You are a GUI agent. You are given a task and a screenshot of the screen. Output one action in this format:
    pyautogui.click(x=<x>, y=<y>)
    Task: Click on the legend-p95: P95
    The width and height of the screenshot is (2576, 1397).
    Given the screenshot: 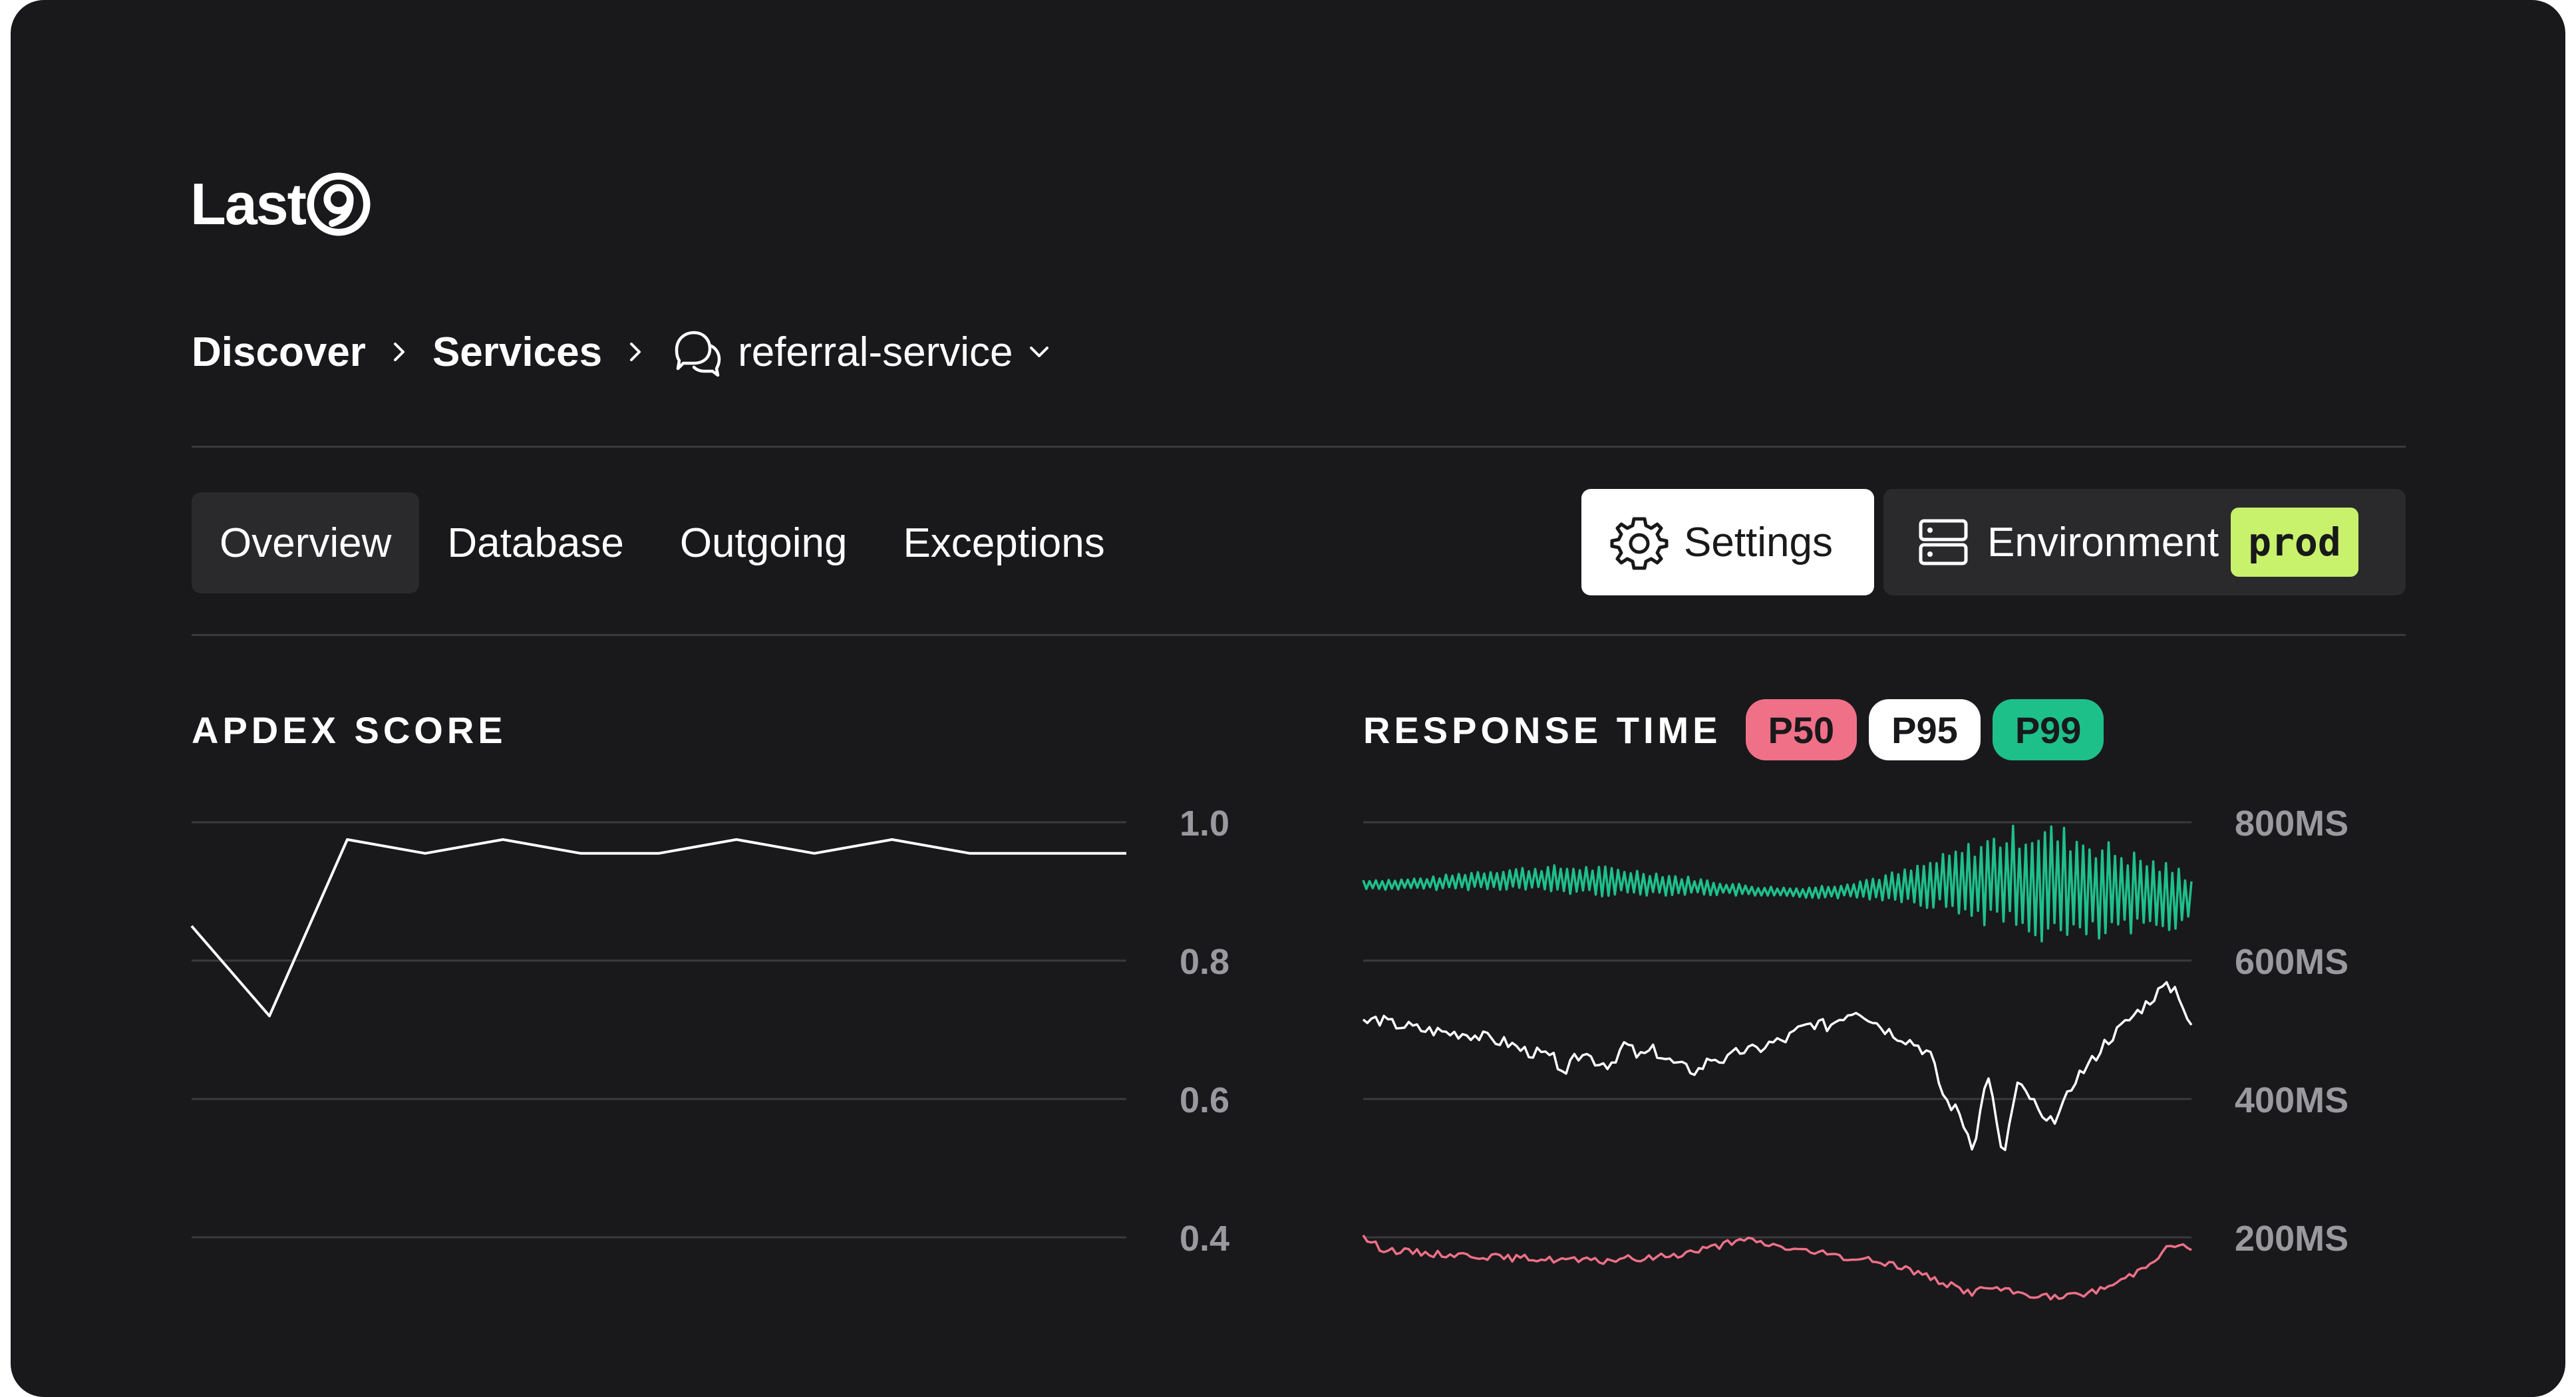 What is the action you would take?
    pyautogui.click(x=1925, y=729)
    